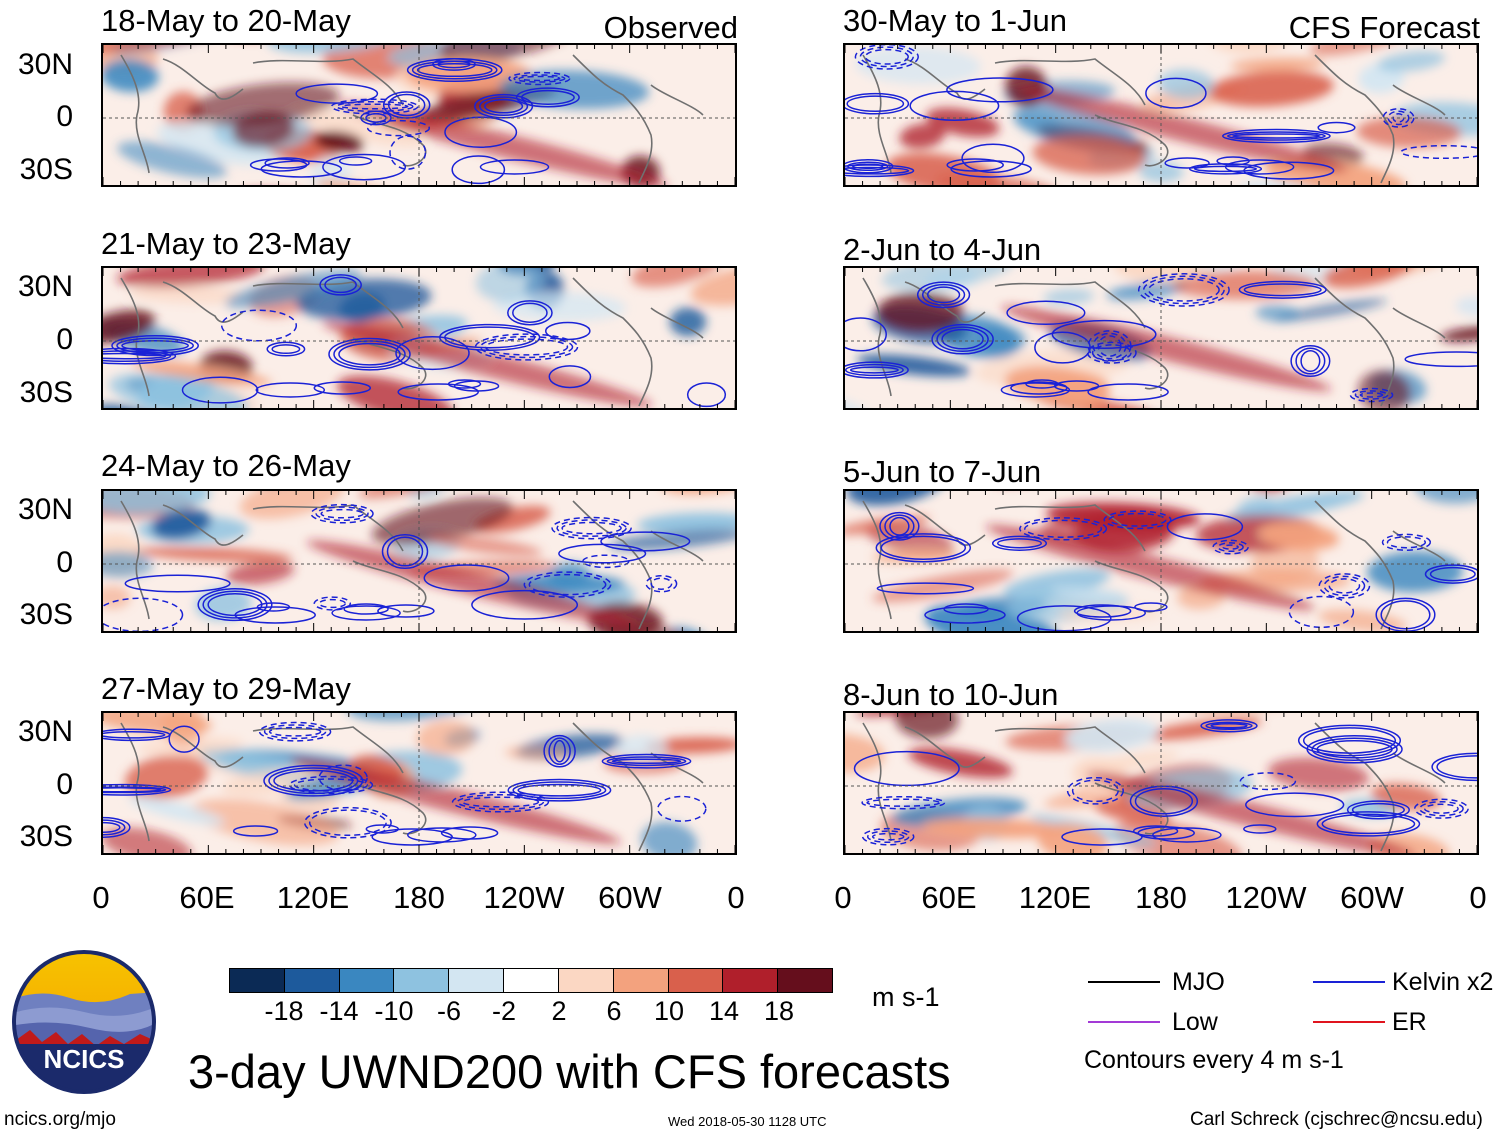 This screenshot has height=1137, width=1510. What do you see at coordinates (906, 997) in the screenshot?
I see `colorbar-units: m s-1` at bounding box center [906, 997].